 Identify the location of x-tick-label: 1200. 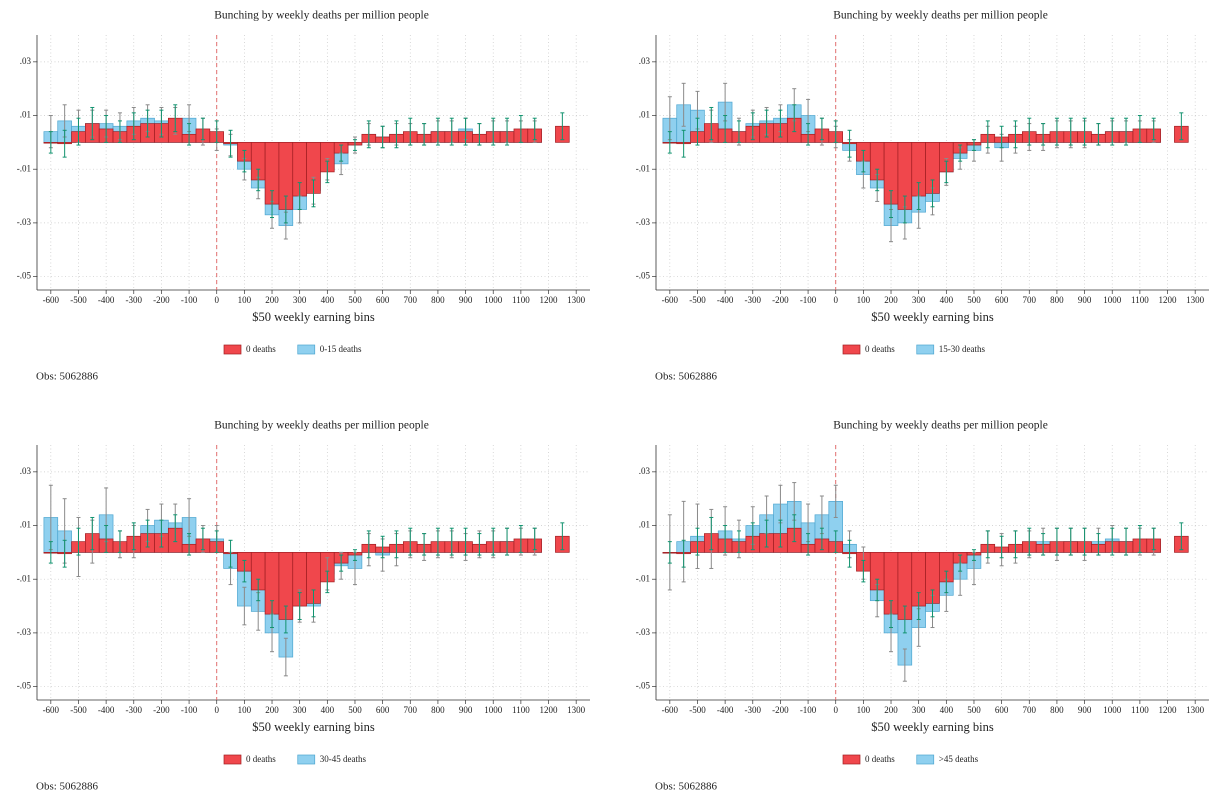
(549, 300).